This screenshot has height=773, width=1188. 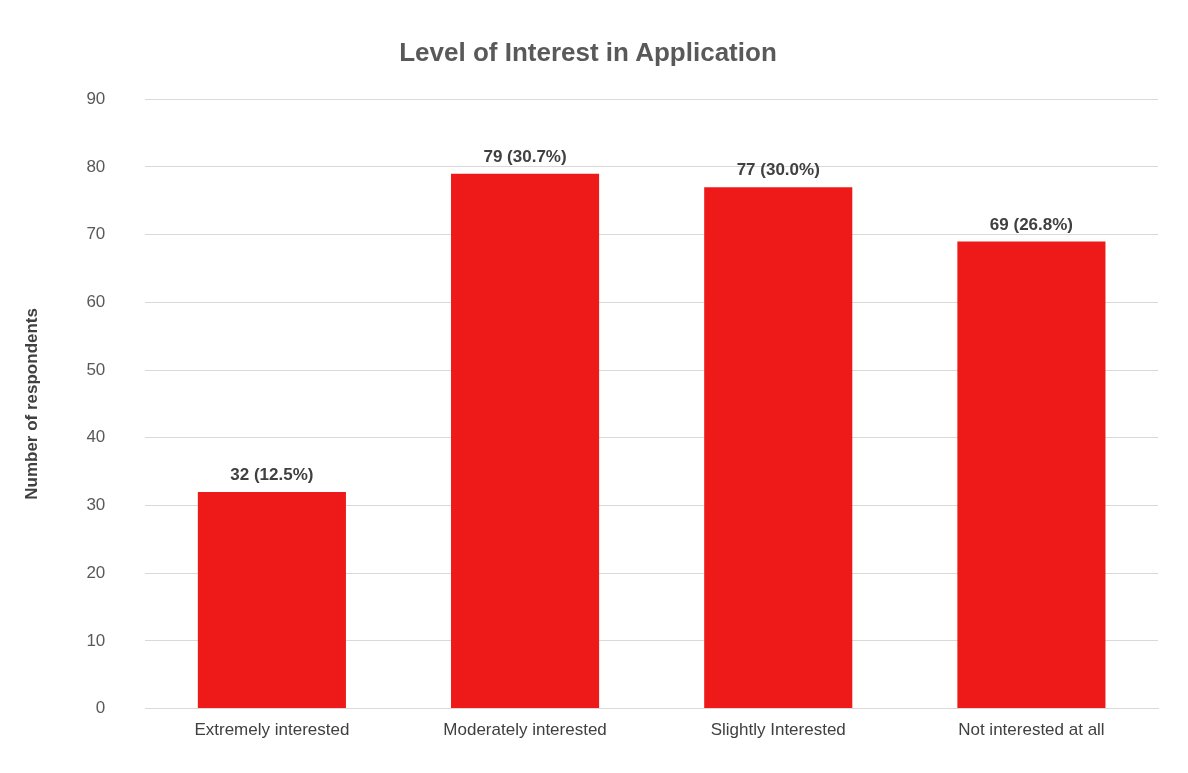 I want to click on data-label: 32 (12.5%), so click(x=272, y=475).